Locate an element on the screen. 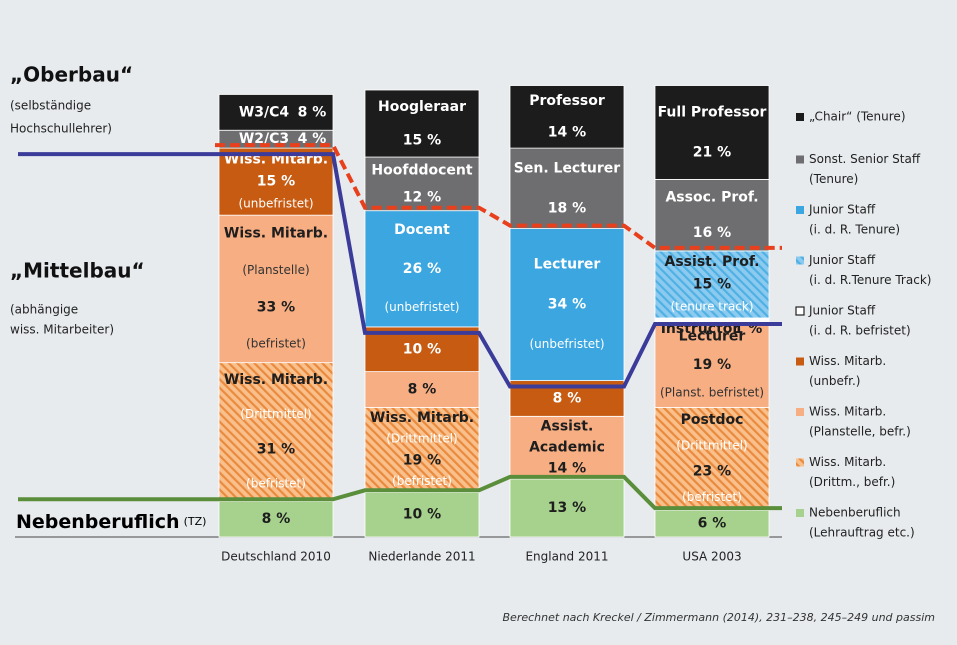 The height and width of the screenshot is (645, 957). segment-text: 16 % is located at coordinates (712, 233).